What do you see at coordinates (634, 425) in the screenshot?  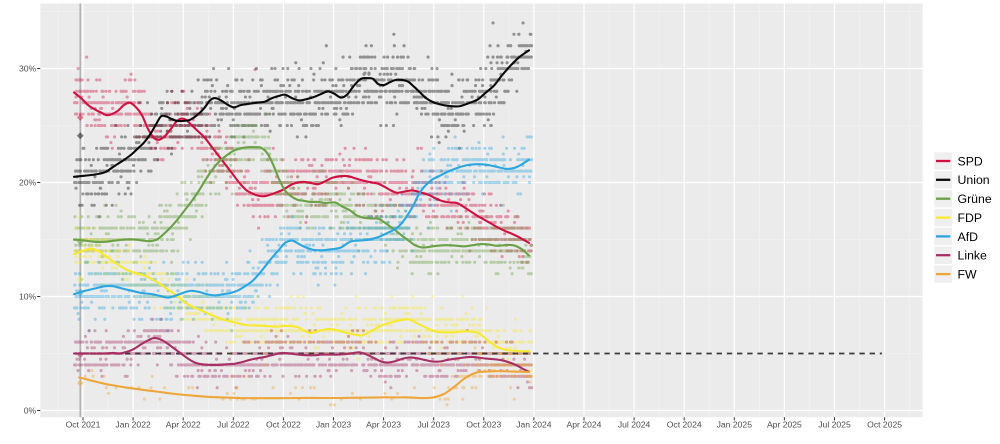 I see `svg-text: Jul 2024` at bounding box center [634, 425].